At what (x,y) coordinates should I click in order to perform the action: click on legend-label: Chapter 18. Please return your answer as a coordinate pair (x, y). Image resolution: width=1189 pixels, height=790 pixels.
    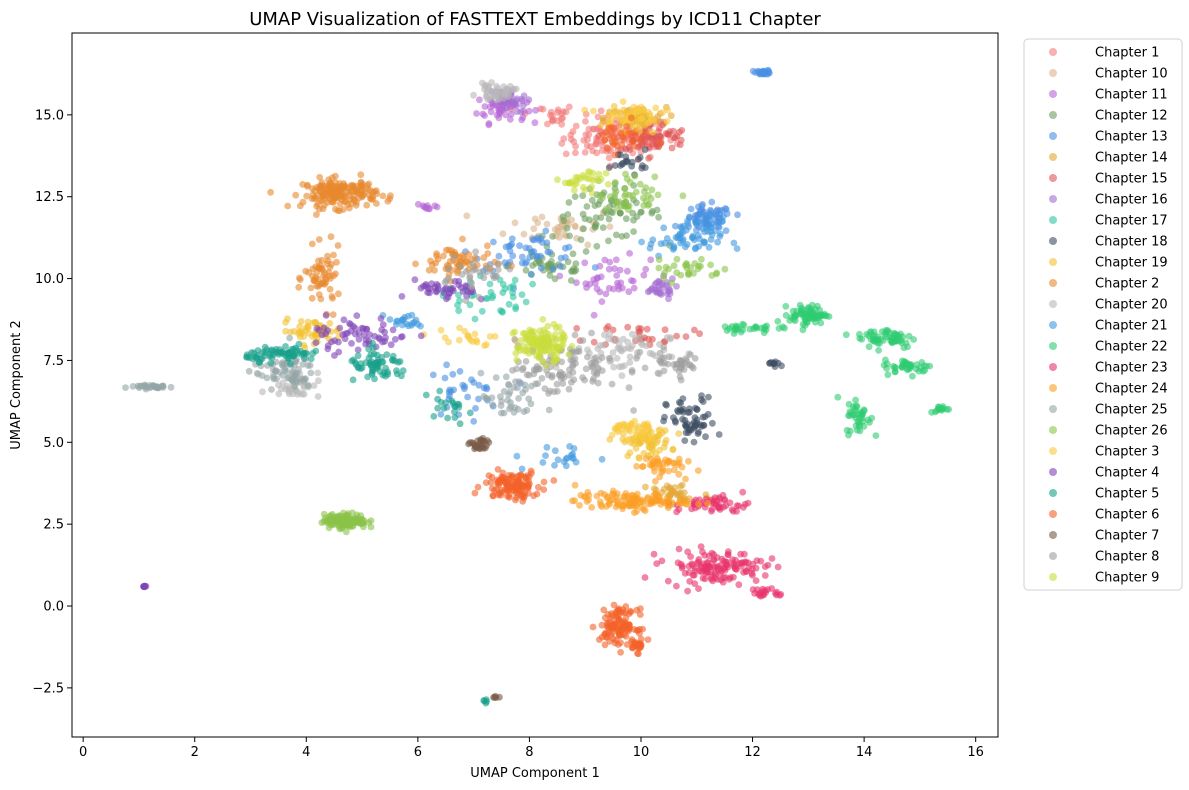
    Looking at the image, I should click on (1131, 242).